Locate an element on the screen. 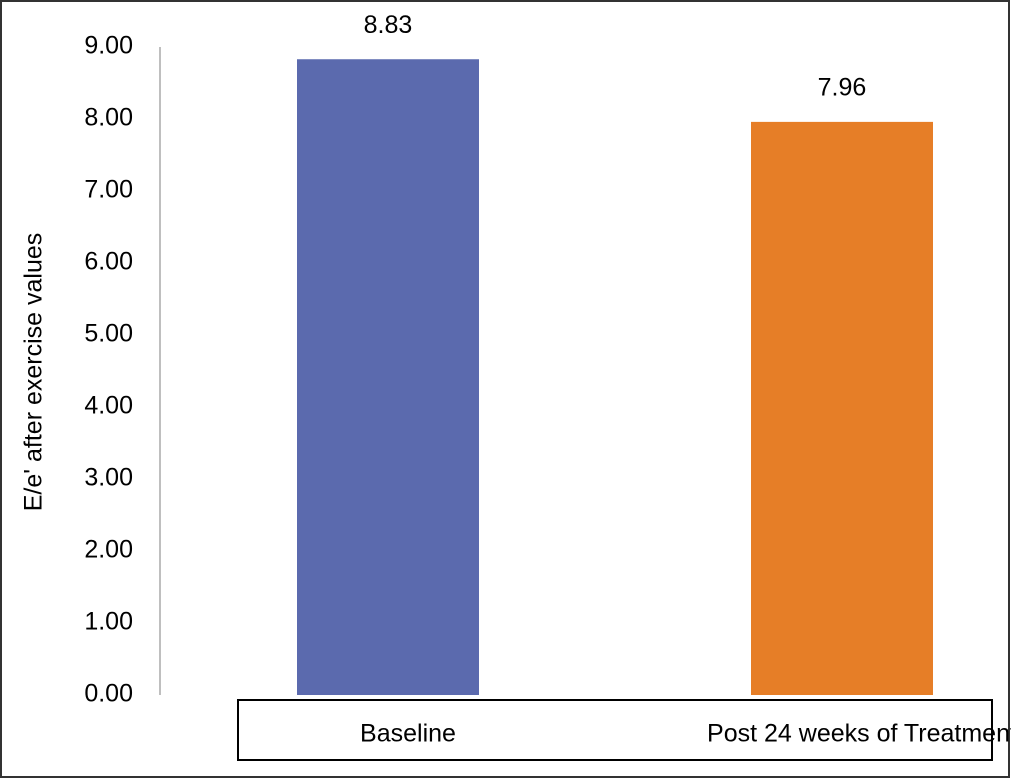  y-tick-label: 6.00 is located at coordinates (108, 262).